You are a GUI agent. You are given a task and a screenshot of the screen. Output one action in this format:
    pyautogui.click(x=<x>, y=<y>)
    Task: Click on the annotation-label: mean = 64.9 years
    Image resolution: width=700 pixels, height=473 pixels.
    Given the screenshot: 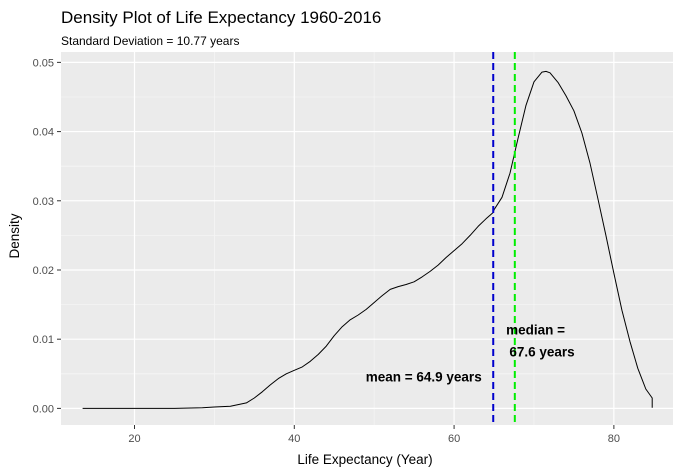 What is the action you would take?
    pyautogui.click(x=424, y=377)
    